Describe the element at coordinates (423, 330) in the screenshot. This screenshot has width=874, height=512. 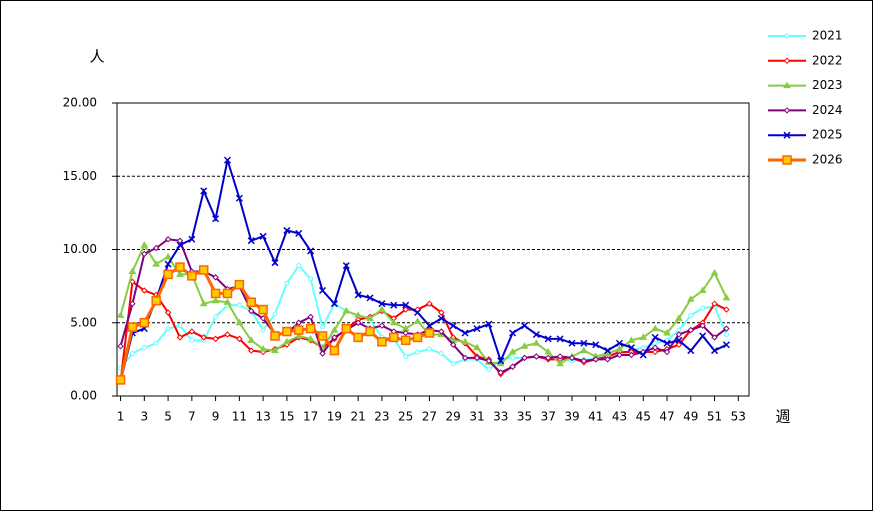
I see `series-line` at that location.